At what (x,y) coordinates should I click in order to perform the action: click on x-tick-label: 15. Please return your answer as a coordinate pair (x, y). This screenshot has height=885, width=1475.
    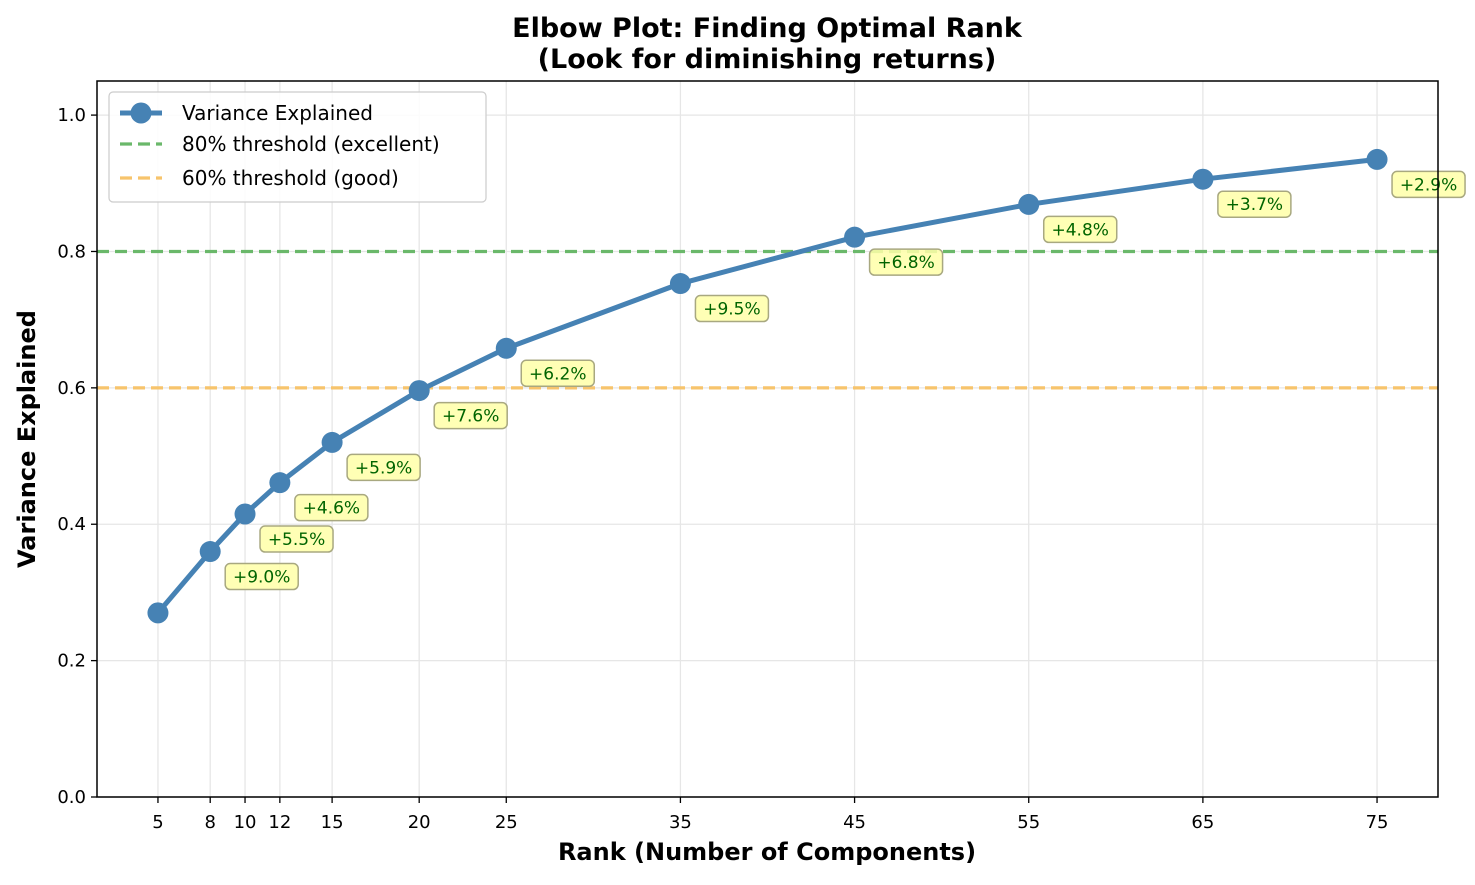
    Looking at the image, I should click on (332, 822).